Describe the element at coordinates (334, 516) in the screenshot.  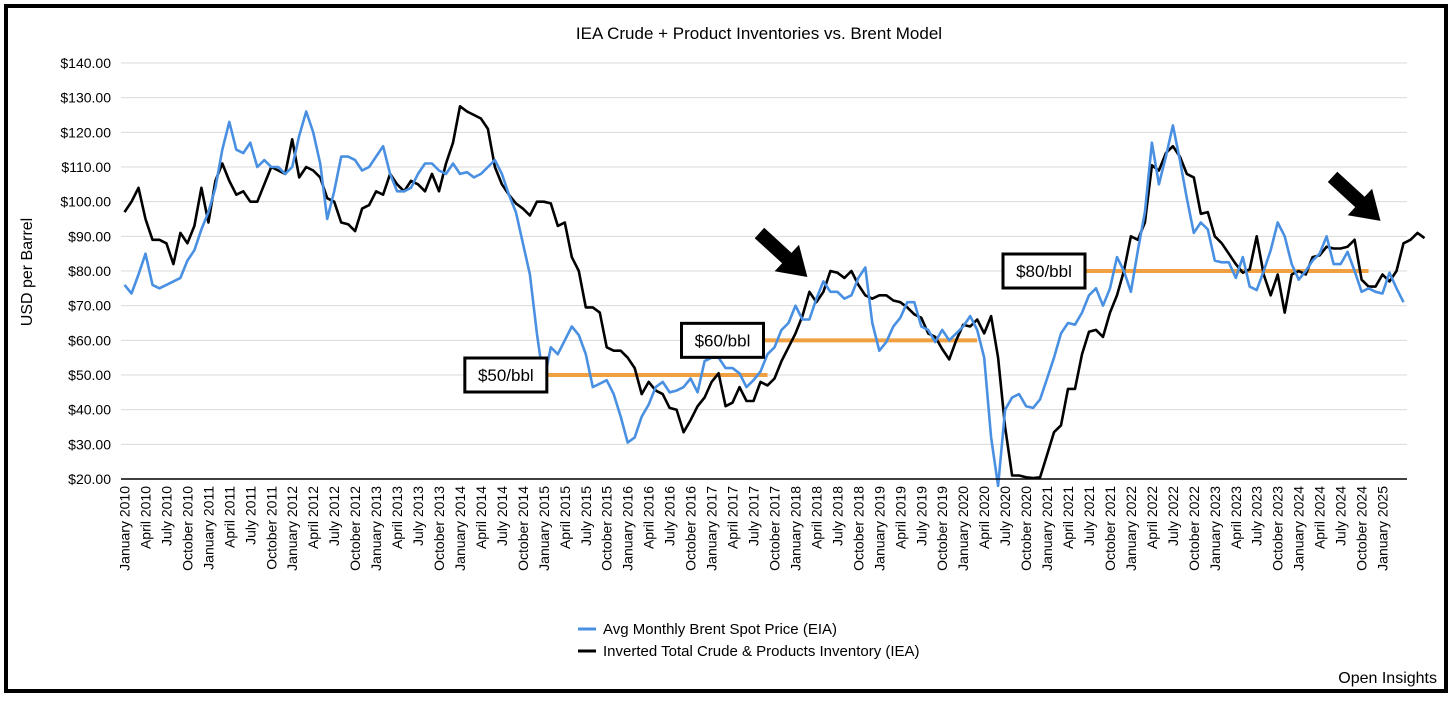
I see `x-tick-label: July 2012` at that location.